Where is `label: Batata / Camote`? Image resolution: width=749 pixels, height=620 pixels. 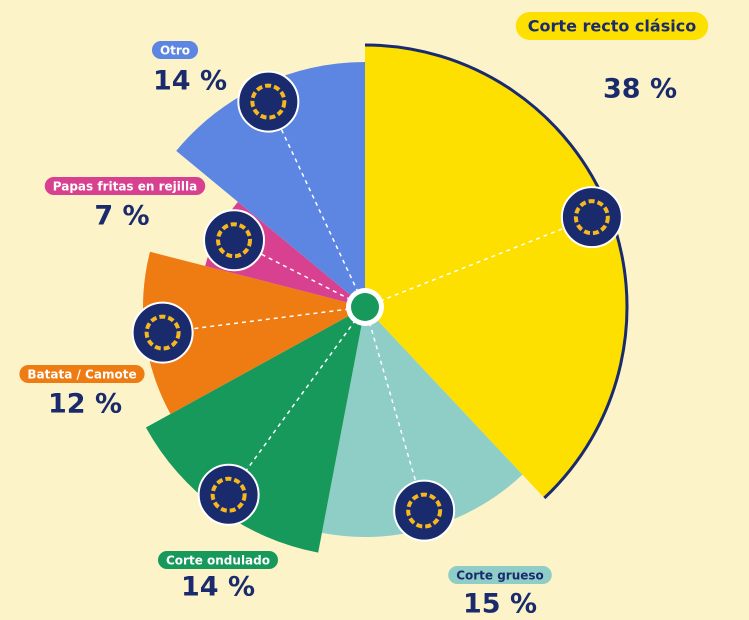
label: Batata / Camote is located at coordinates (82, 374).